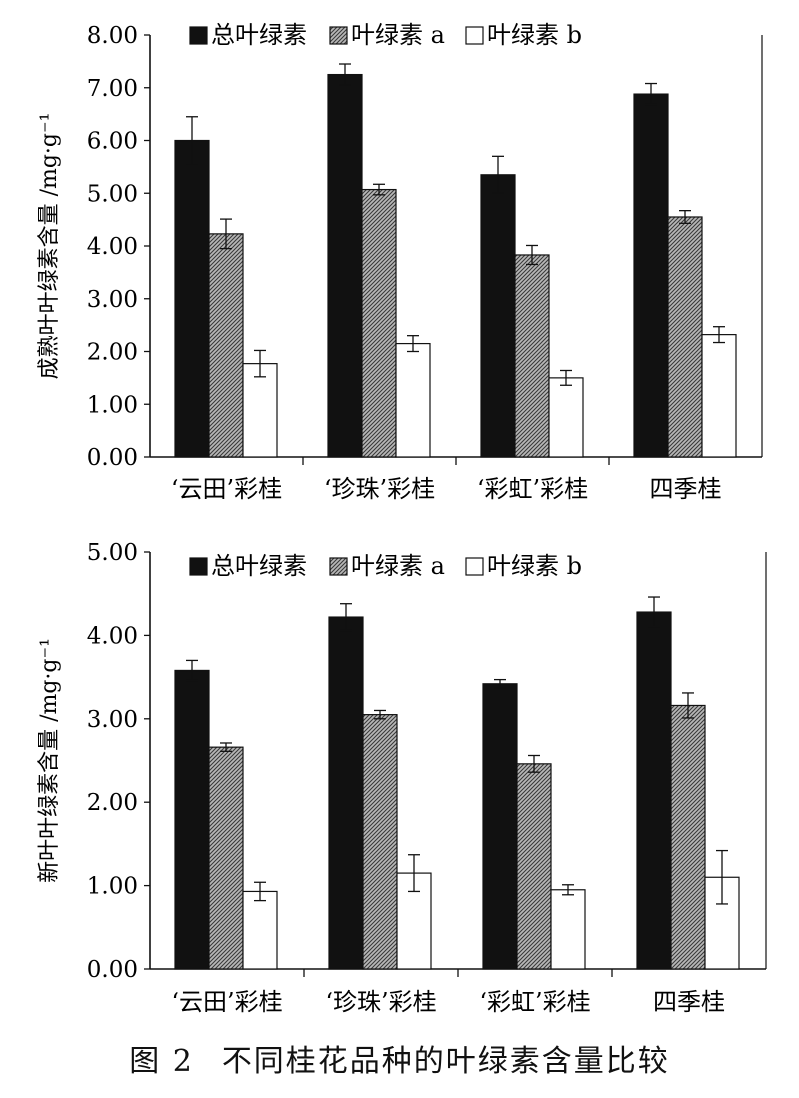 The image size is (799, 1098). What do you see at coordinates (161, 1061) in the screenshot?
I see `figure-label: 图 2` at bounding box center [161, 1061].